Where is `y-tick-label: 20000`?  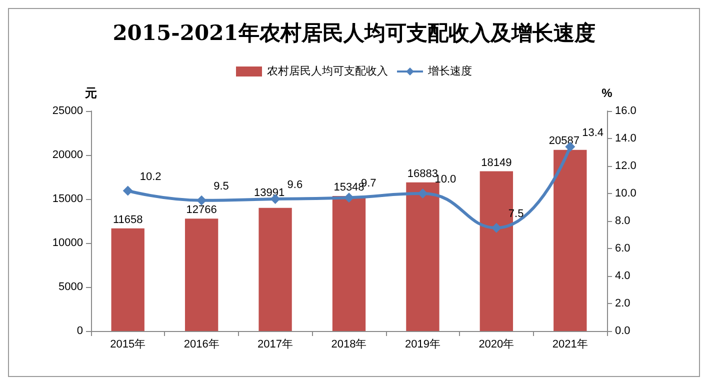 y-tick-label: 20000 is located at coordinates (67, 155).